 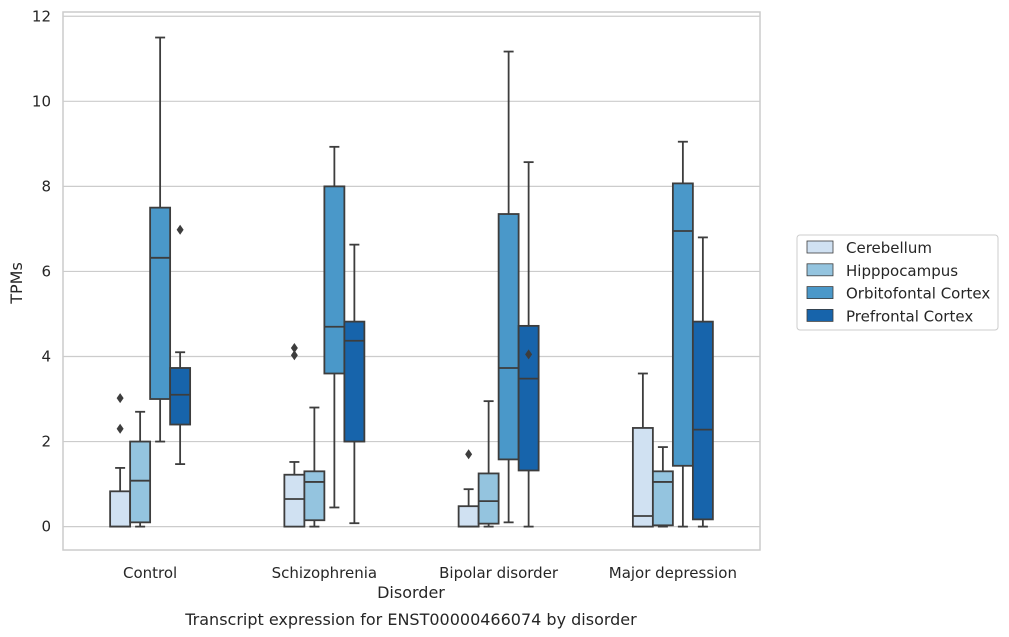 I want to click on box-bipolar-disorder-hipppocampus, so click(x=488, y=464).